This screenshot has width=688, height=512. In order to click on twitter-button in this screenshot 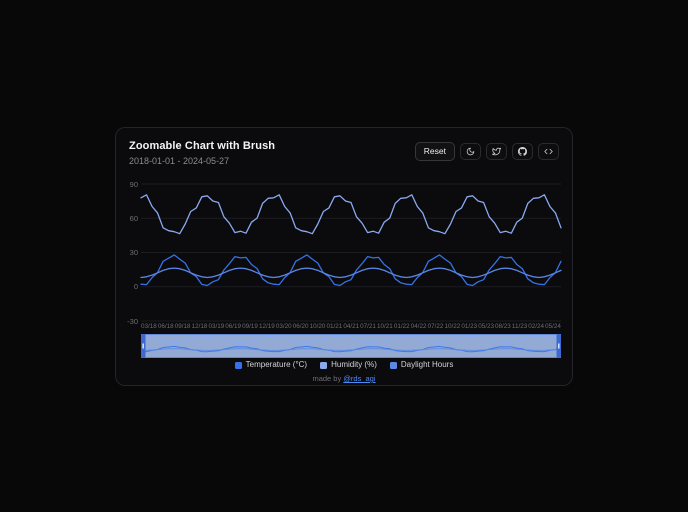, I will do `click(496, 151)`.